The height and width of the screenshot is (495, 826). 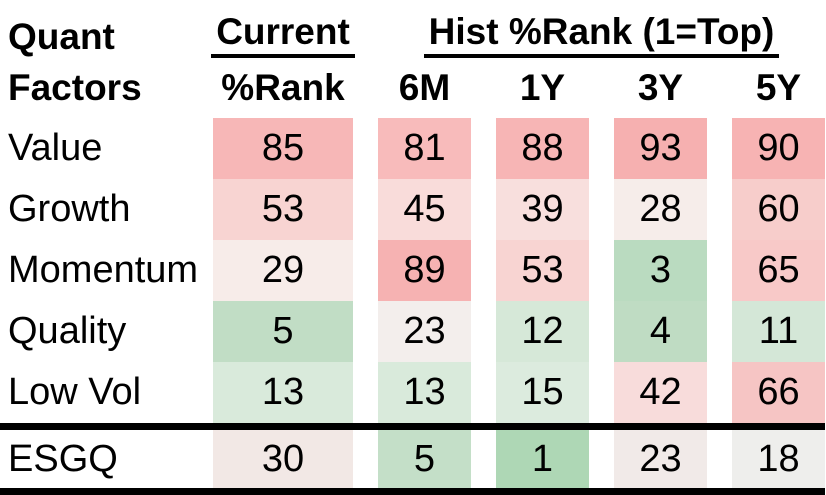 I want to click on cell-momentum-6m: 89, so click(x=424, y=270).